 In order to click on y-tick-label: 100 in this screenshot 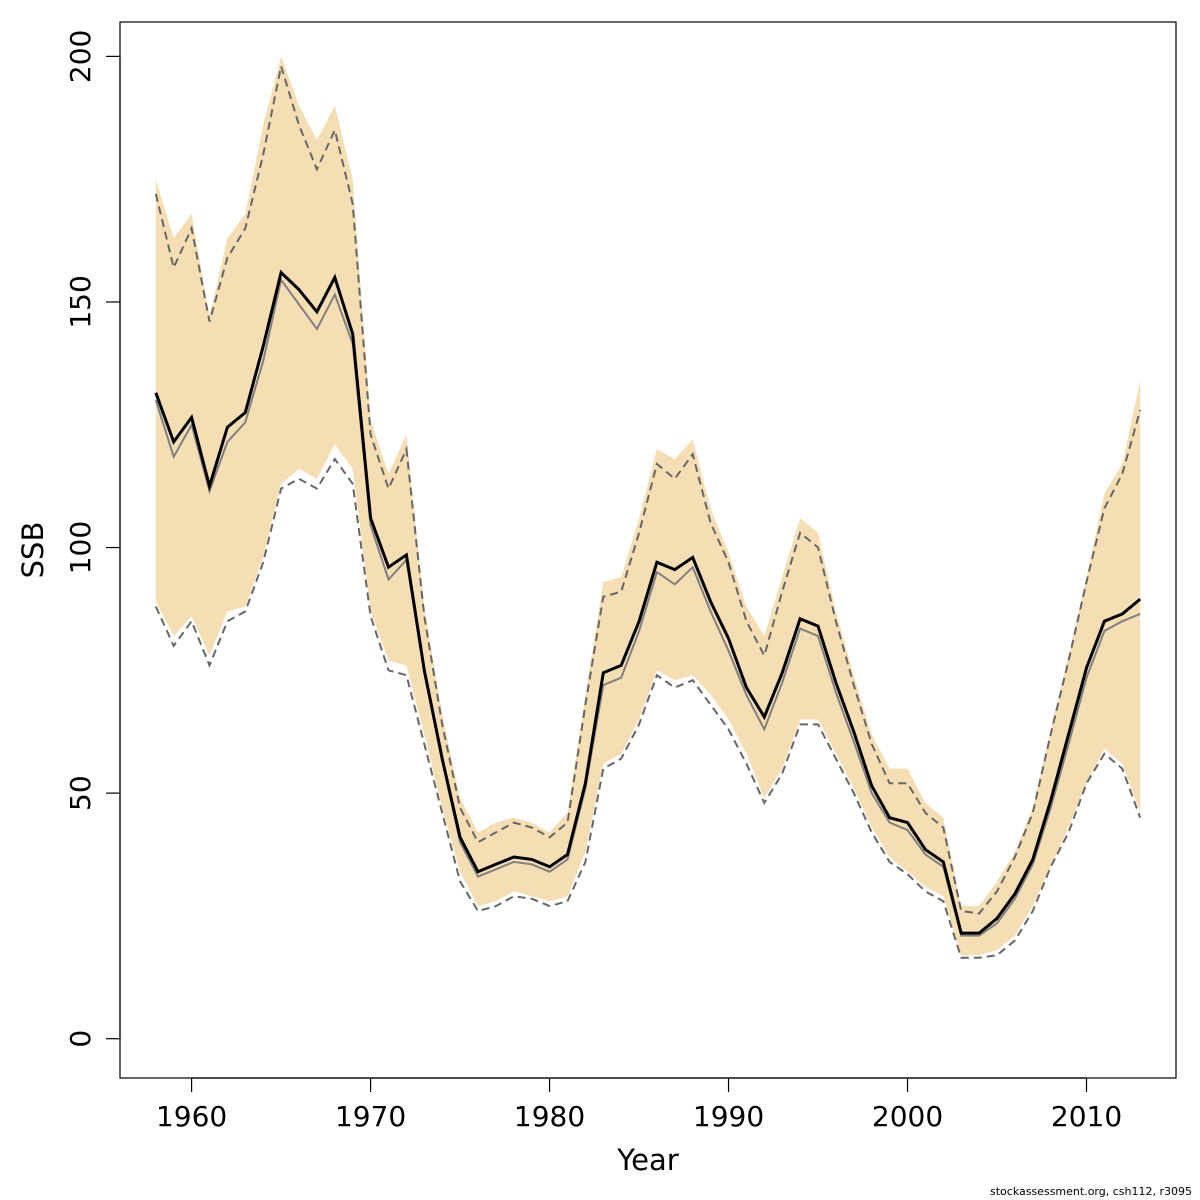, I will do `click(80, 547)`.